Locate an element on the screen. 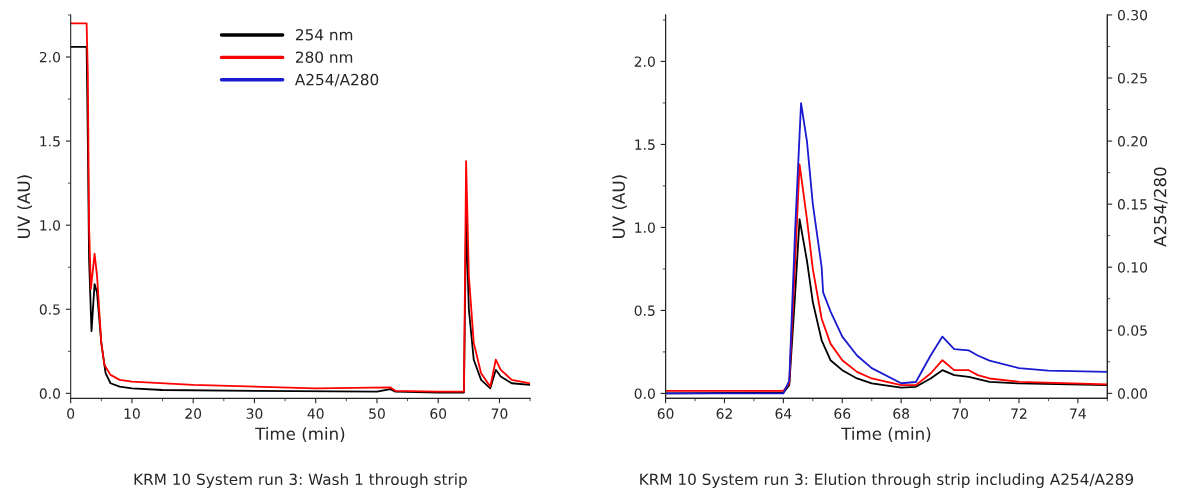  y2-tick-label: 0.15 is located at coordinates (1132, 204).